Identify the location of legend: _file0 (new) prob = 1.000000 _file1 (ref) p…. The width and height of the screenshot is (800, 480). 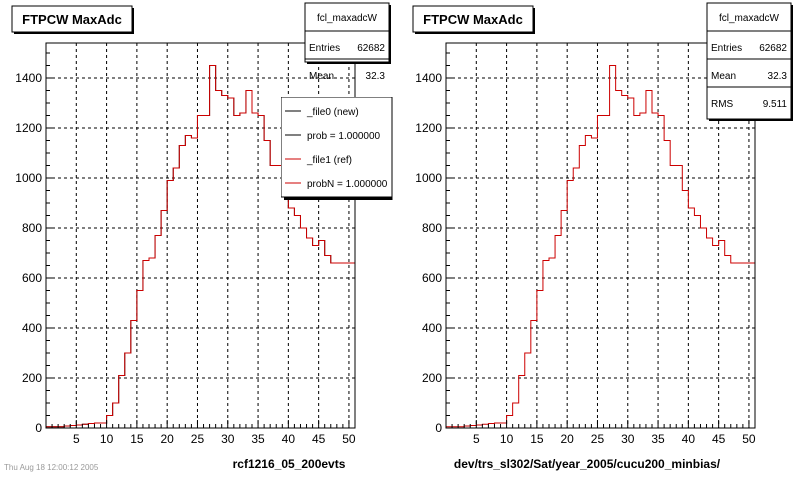
(337, 148).